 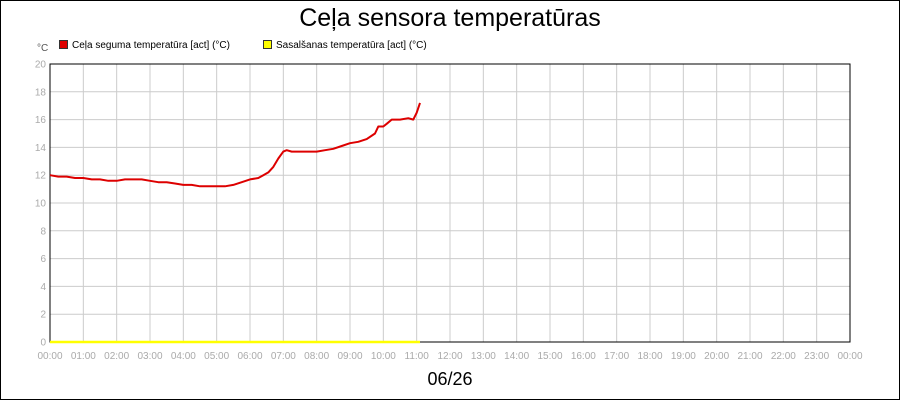 What do you see at coordinates (183, 356) in the screenshot?
I see `x-tick-label: 04:00` at bounding box center [183, 356].